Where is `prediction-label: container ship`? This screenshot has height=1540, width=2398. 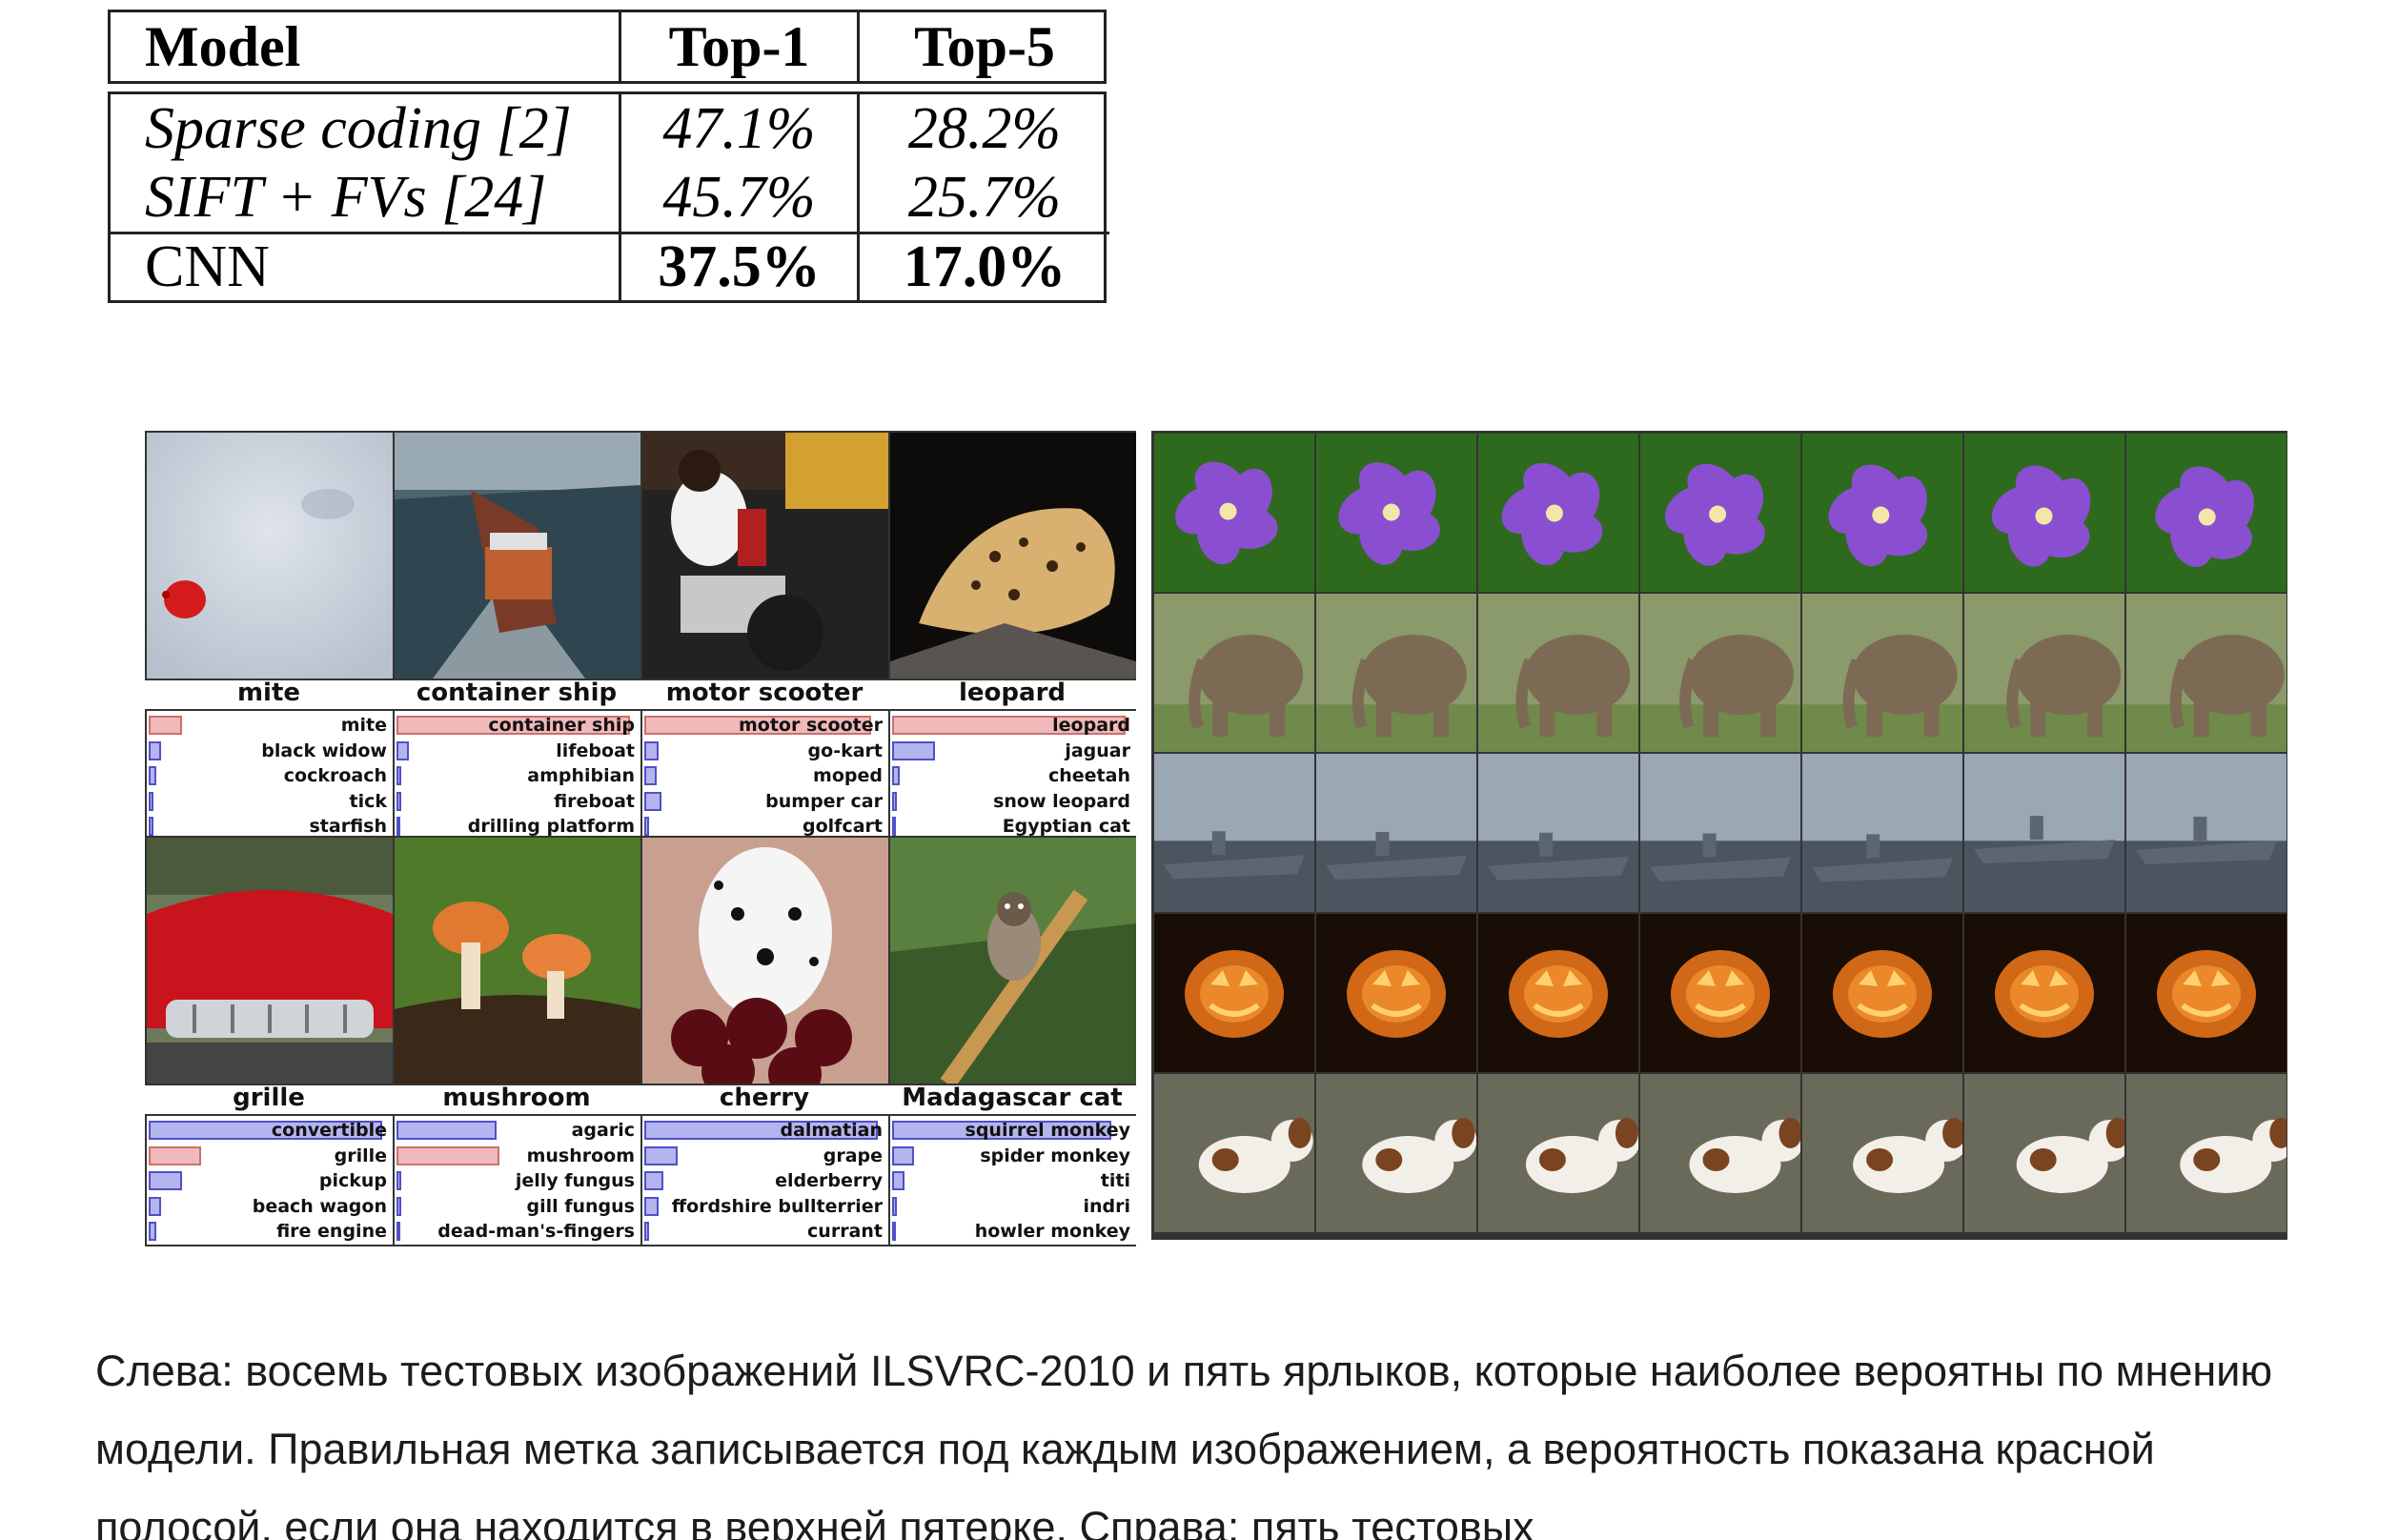 prediction-label: container ship is located at coordinates (561, 725).